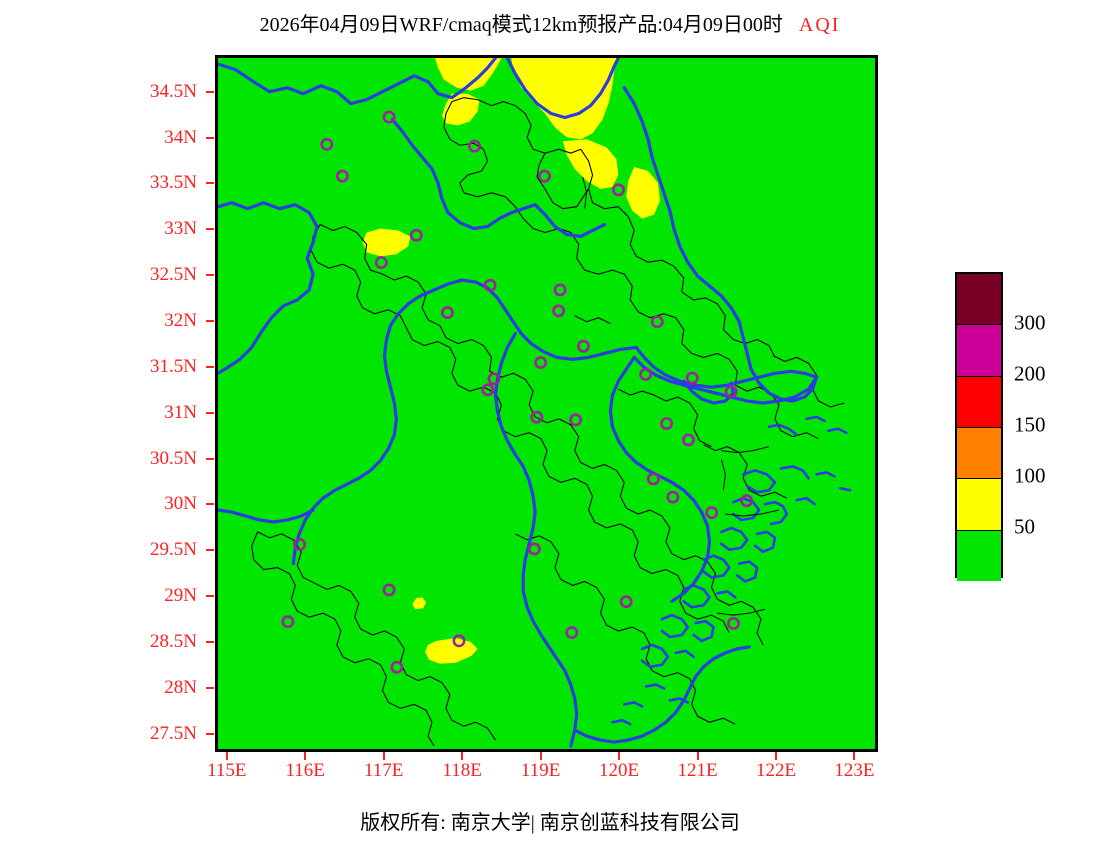 The image size is (1100, 850). Describe the element at coordinates (680, 396) in the screenshot. I see `coastline-detail-layer` at that location.